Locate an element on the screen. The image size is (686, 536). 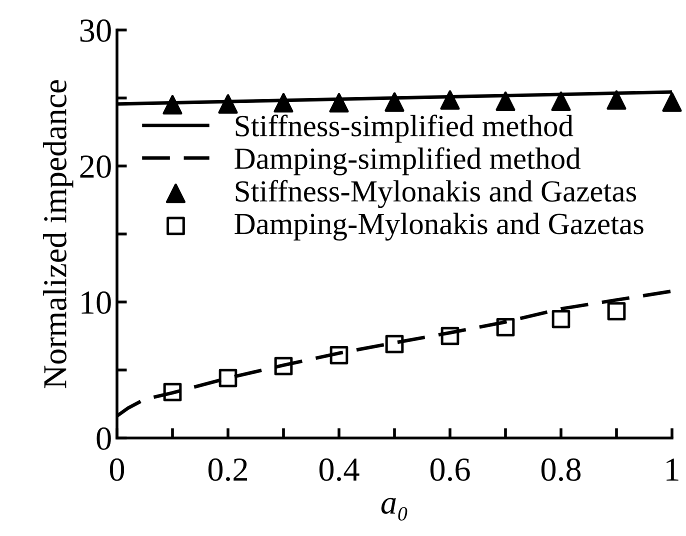
x-tick-label: 1 is located at coordinates (672, 469).